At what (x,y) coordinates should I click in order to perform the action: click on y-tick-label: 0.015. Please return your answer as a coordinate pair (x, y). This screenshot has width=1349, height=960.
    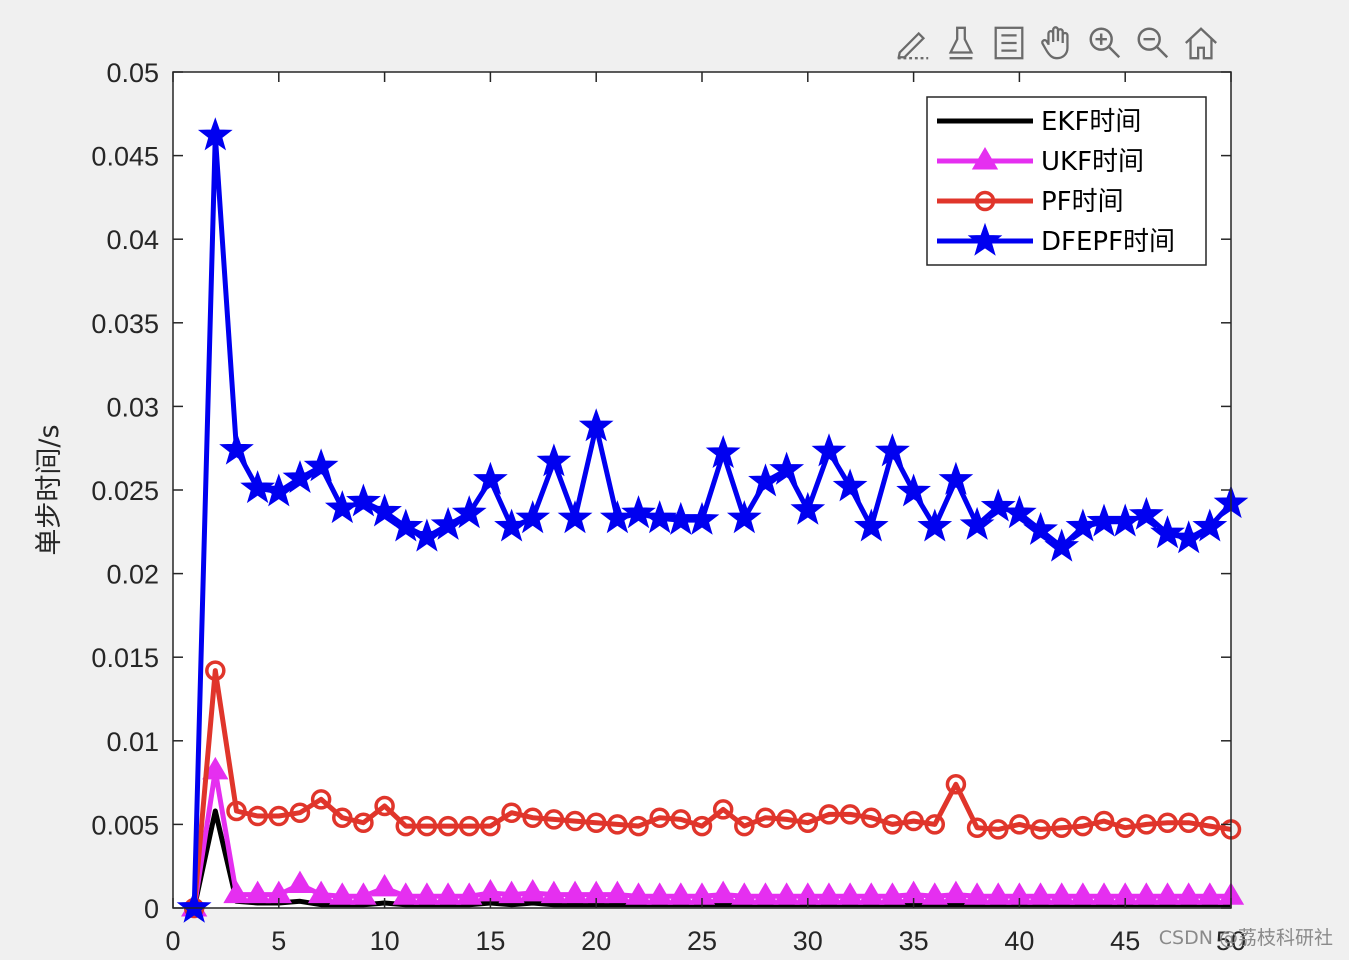
    Looking at the image, I should click on (125, 658).